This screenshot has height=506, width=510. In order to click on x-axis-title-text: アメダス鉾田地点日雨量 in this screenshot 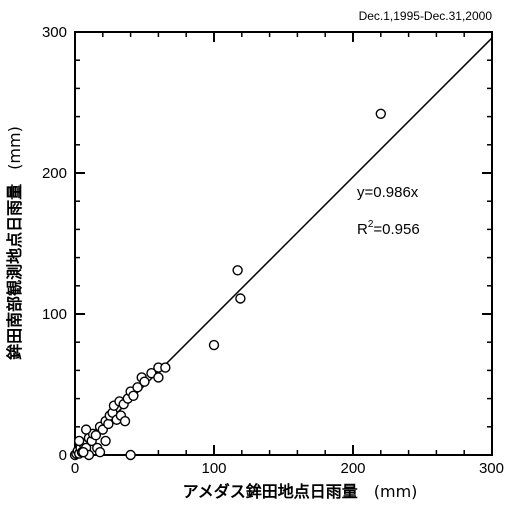, I will do `click(270, 491)`.